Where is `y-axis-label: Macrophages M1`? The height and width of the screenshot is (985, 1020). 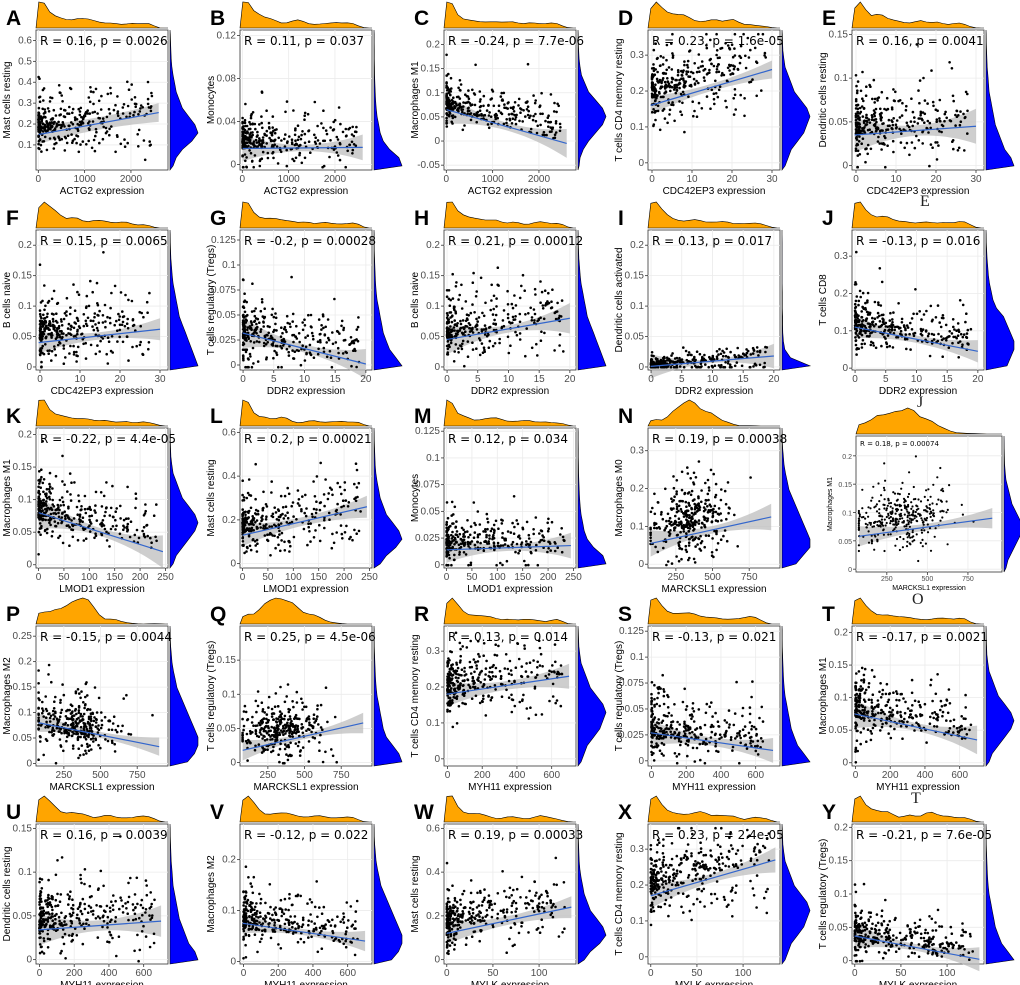
y-axis-label: Macrophages M1 is located at coordinates (7, 498).